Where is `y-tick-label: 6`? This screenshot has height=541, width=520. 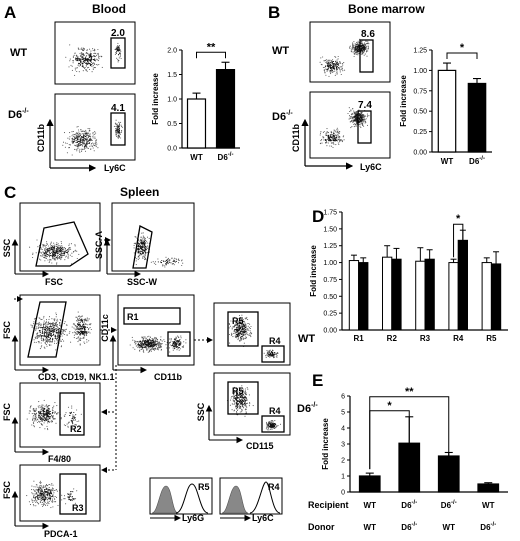
y-tick-label: 6 is located at coordinates (343, 397).